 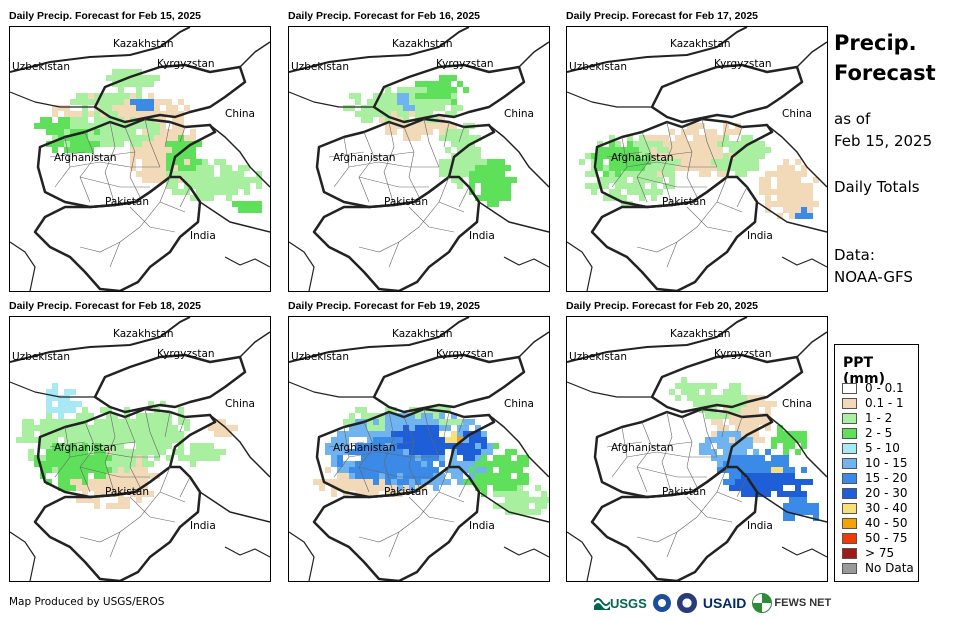 What do you see at coordinates (87, 602) in the screenshot?
I see `map-credit: Map Produced by USGS/EROS` at bounding box center [87, 602].